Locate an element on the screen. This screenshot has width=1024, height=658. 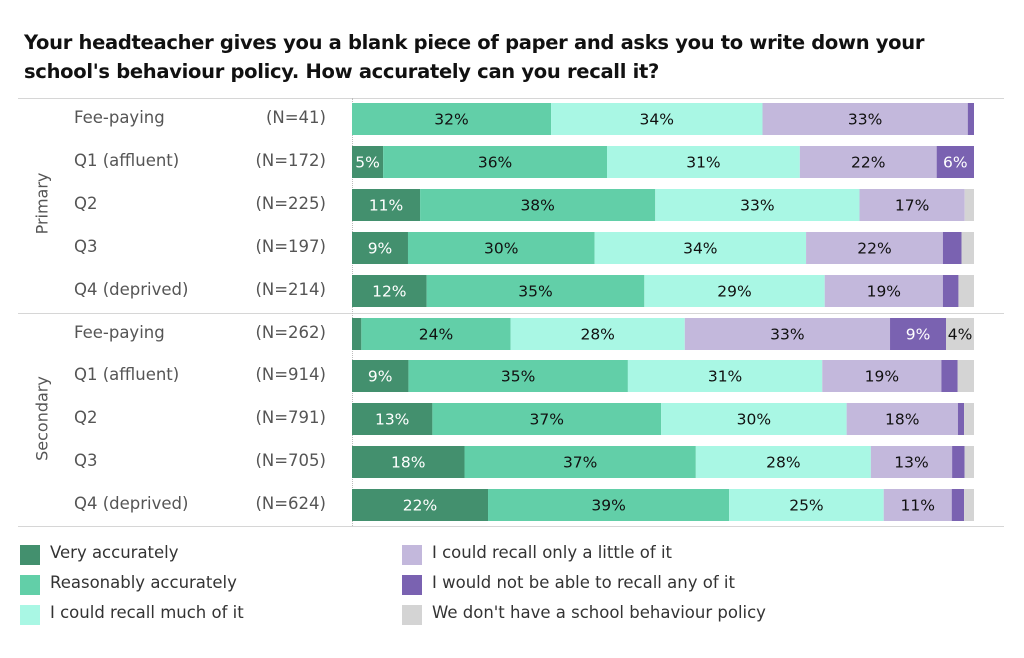
data-label: 9% is located at coordinates (380, 377).